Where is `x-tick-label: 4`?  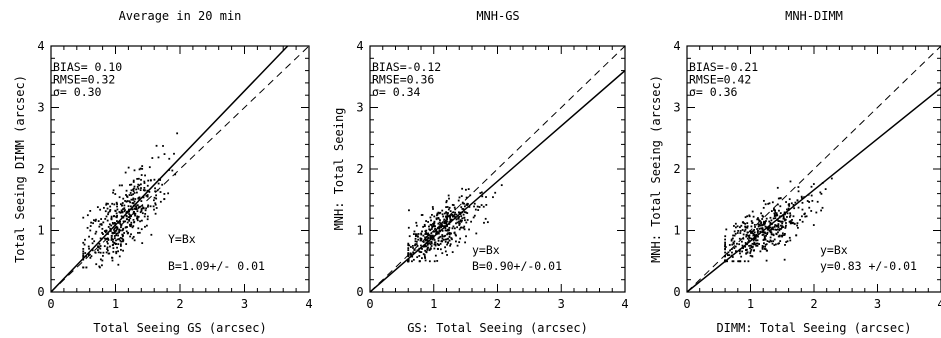 x-tick-label: 4 is located at coordinates (308, 304).